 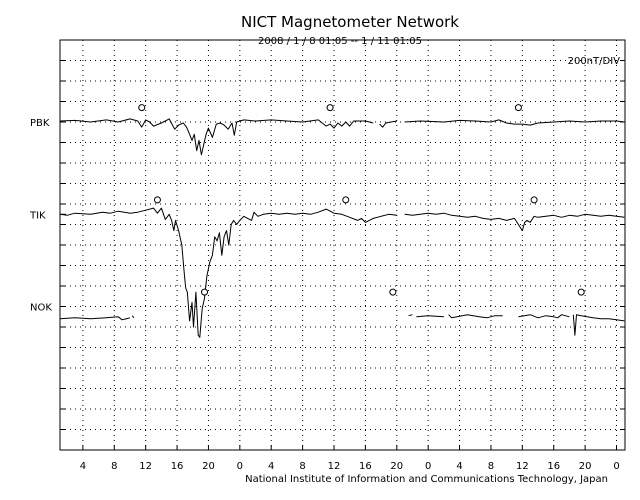 What do you see at coordinates (350, 22) in the screenshot?
I see `chart-title: NICT Magnetometer Network` at bounding box center [350, 22].